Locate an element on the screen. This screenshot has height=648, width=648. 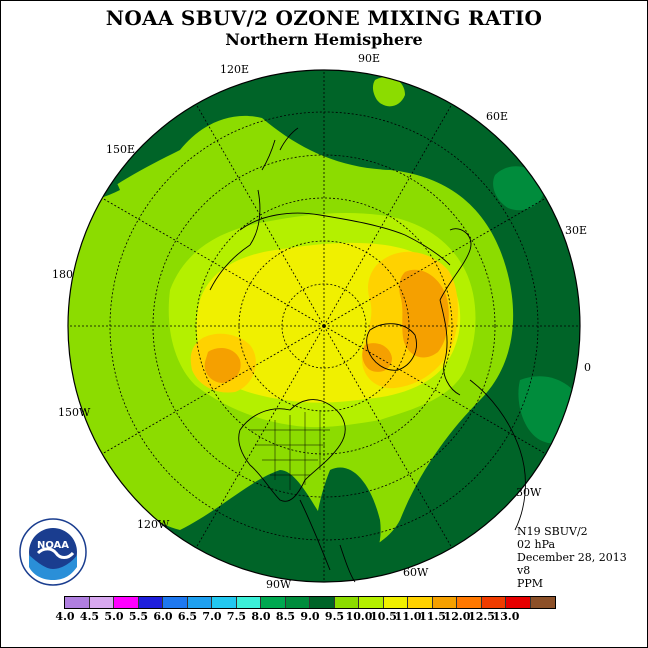
coast-siberia is located at coordinates (235, 240).